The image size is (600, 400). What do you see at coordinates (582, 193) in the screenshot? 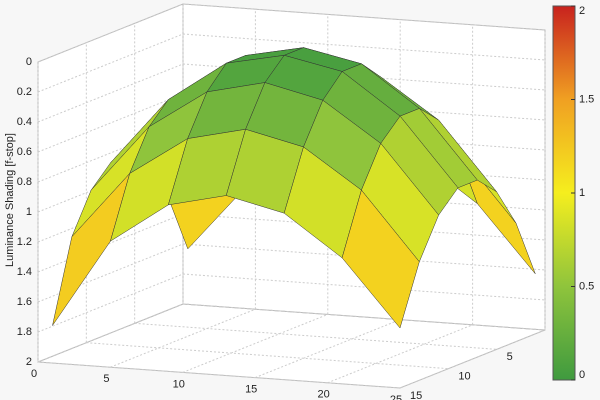
I see `colorbar-tick-label: 1` at bounding box center [582, 193].